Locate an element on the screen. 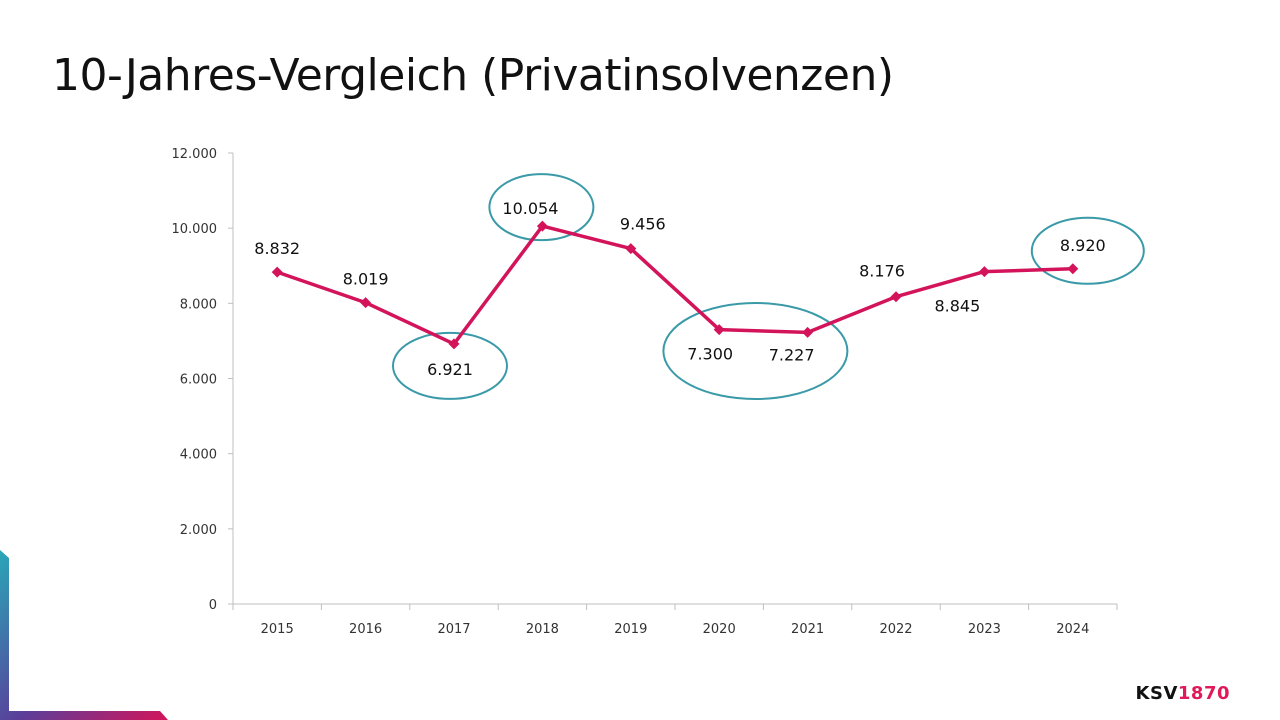 The height and width of the screenshot is (720, 1280). data-label-2015: 8.832 is located at coordinates (277, 248).